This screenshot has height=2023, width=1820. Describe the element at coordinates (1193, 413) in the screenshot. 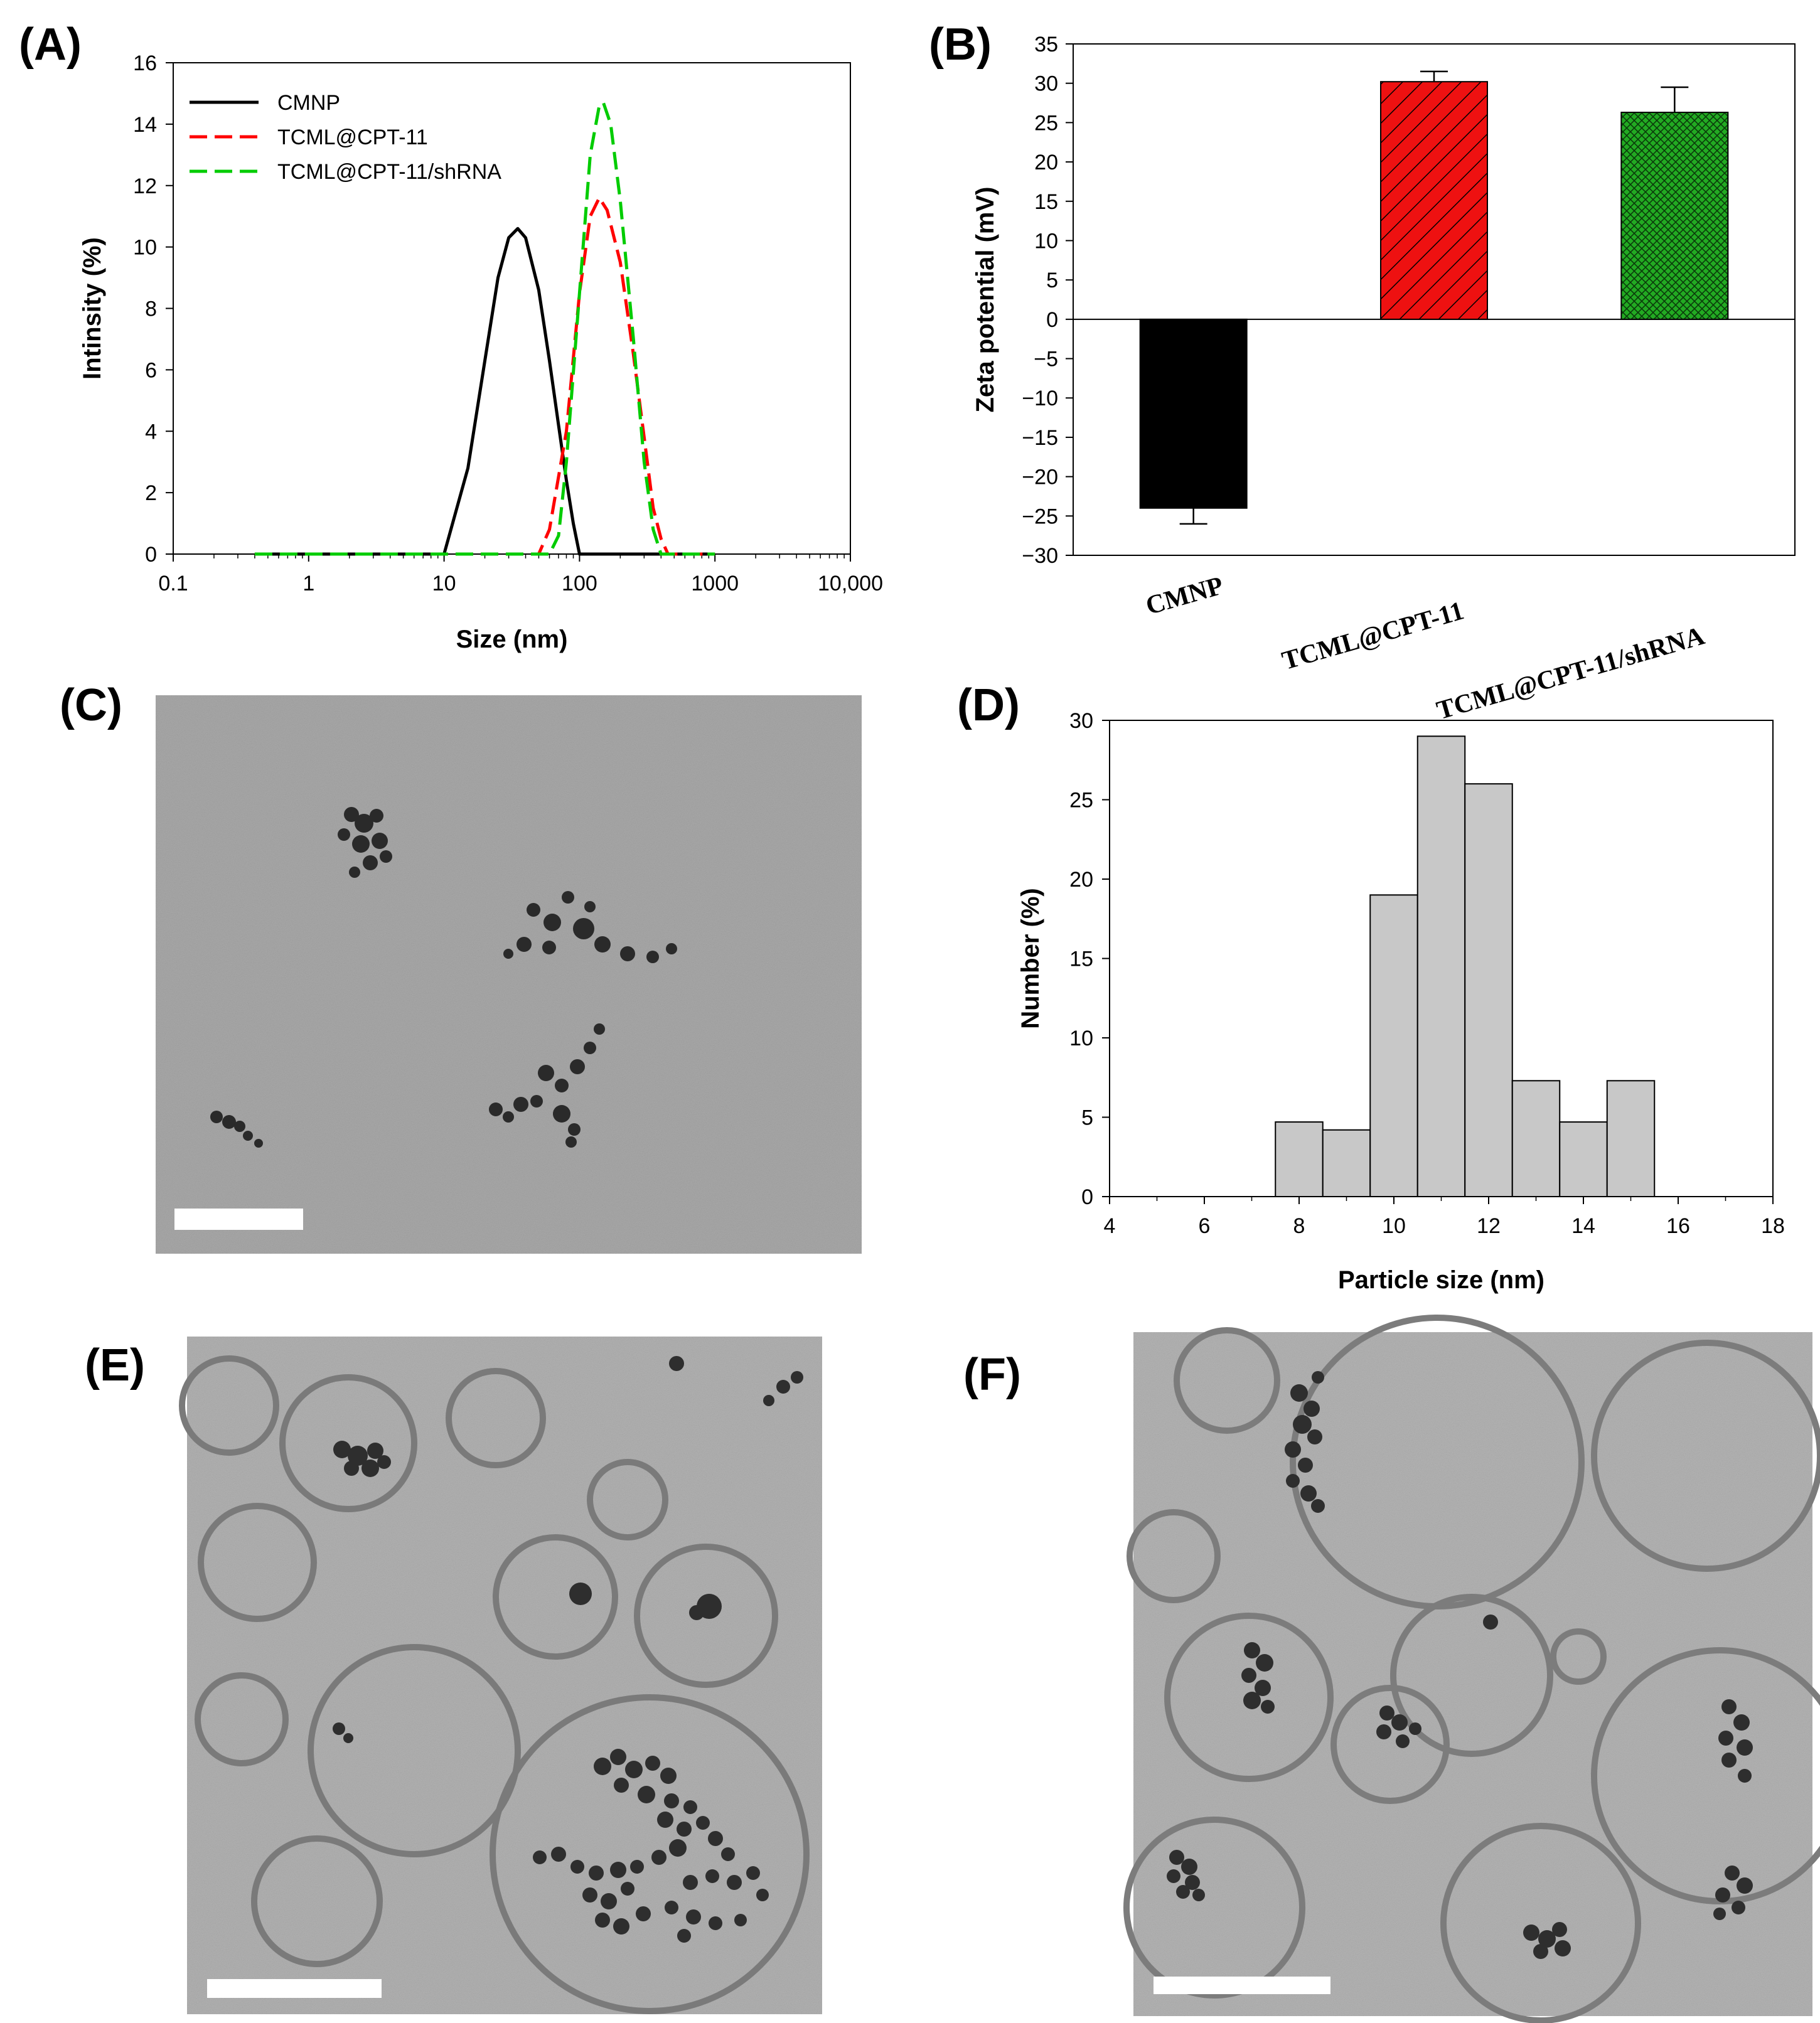

I see `bar-cmnp` at that location.